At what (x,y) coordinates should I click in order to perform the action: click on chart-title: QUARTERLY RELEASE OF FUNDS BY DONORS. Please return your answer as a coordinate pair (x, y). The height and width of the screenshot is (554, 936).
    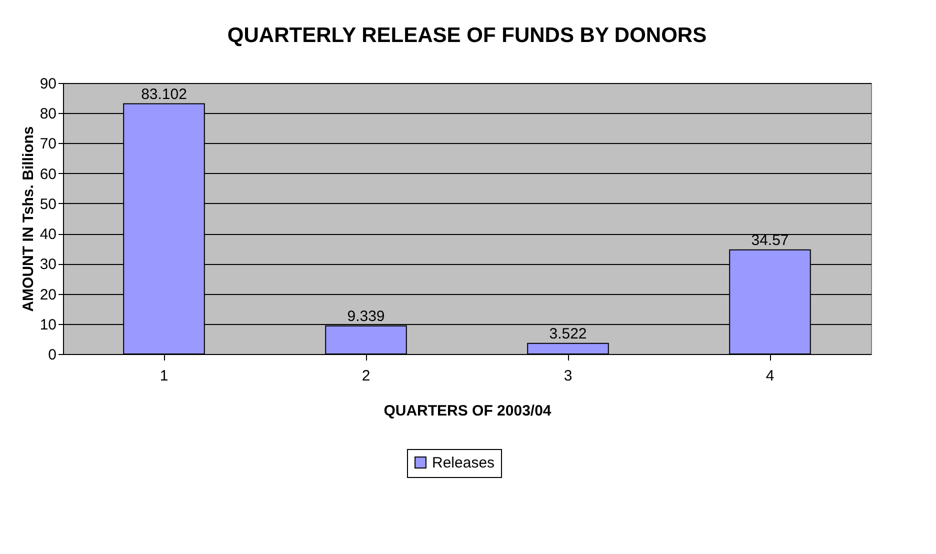
    Looking at the image, I should click on (467, 35).